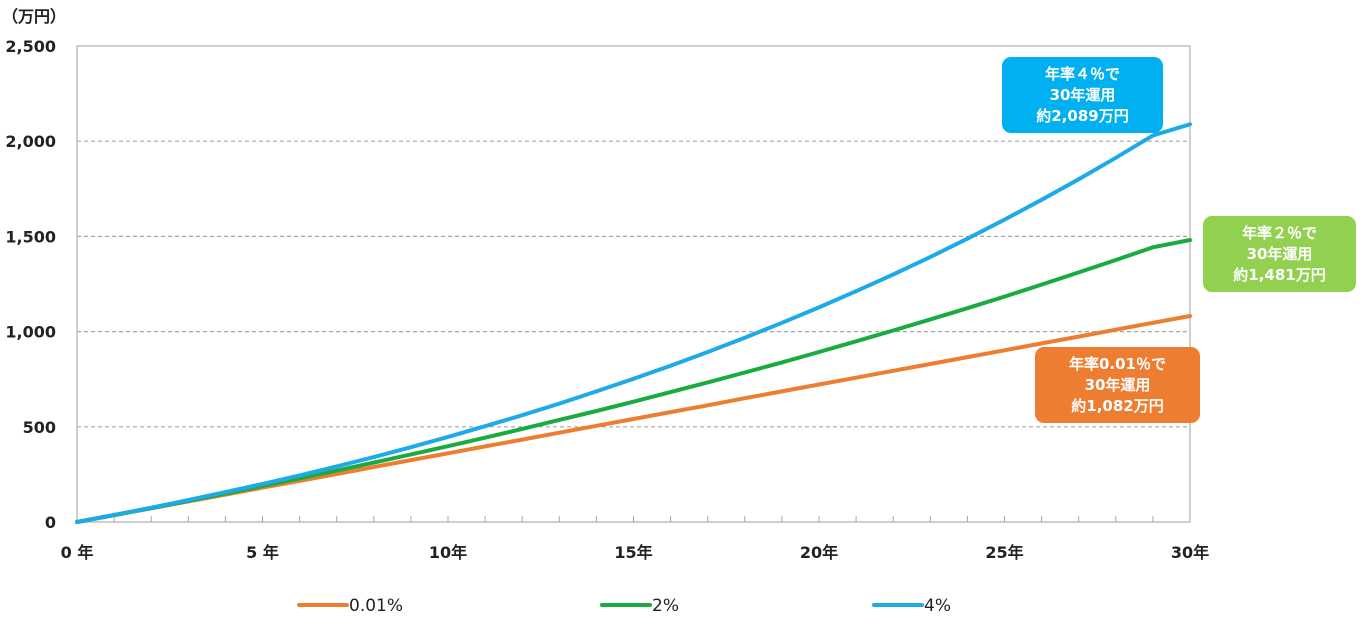 The width and height of the screenshot is (1368, 626). Describe the element at coordinates (30, 46) in the screenshot. I see `y-tick-label: 2,500` at that location.